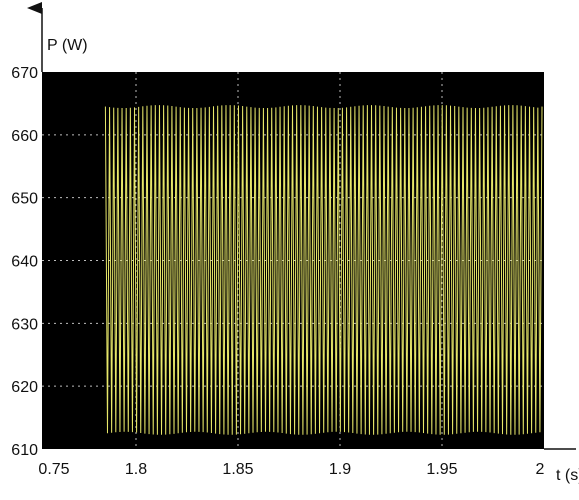 The image size is (579, 500). Describe the element at coordinates (24, 324) in the screenshot. I see `y-tick-label: 630` at that location.